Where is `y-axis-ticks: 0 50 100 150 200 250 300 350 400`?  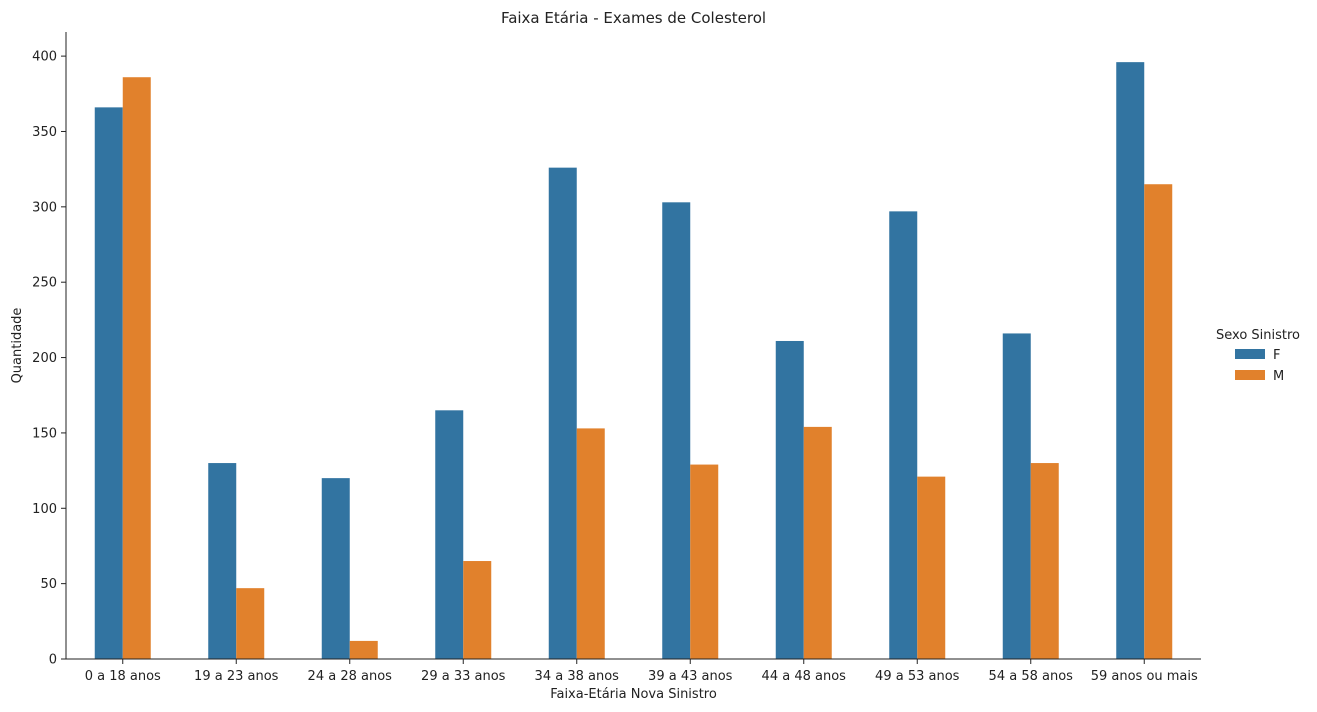
y-axis-ticks: 0 50 100 150 200 250 300 350 400 is located at coordinates (49, 359).